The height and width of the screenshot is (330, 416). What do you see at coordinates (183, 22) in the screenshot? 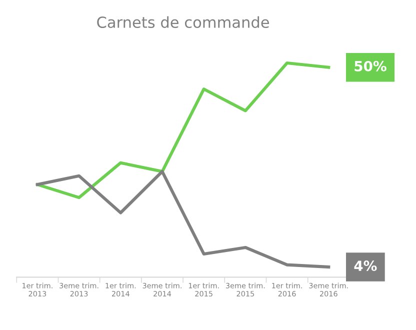
I see `chart-title: Carnets de commande` at bounding box center [183, 22].